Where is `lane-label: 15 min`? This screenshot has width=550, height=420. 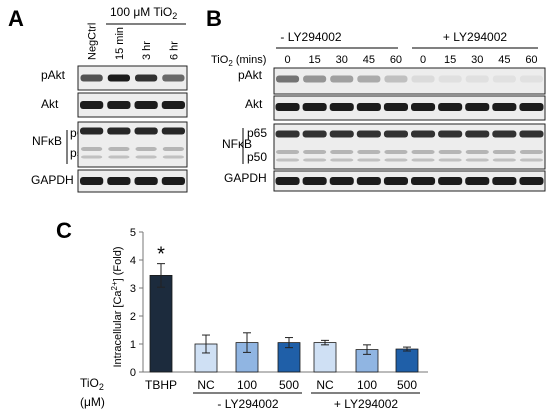 lane-label: 15 min is located at coordinates (120, 43).